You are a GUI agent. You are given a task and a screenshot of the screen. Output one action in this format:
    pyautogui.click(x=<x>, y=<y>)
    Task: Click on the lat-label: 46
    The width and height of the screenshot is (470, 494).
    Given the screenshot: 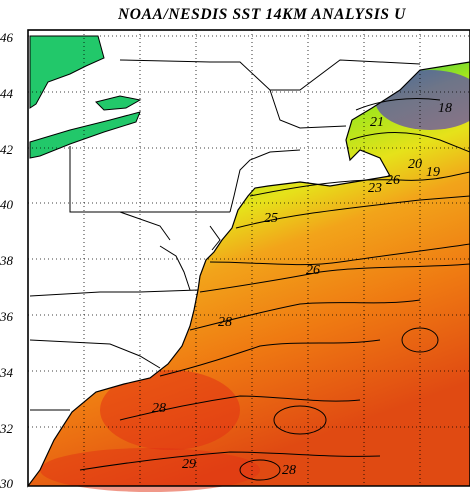 What is the action you would take?
    pyautogui.click(x=7, y=37)
    